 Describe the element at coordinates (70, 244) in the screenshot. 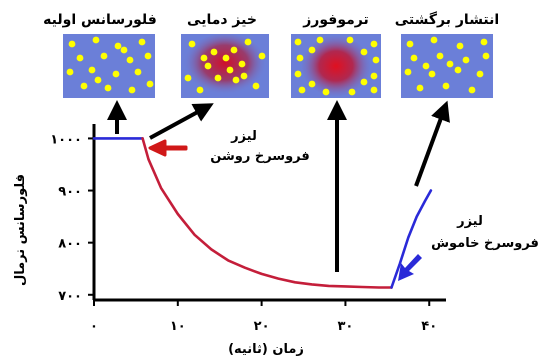

I see `y-tick-label: ۸۰۰` at that location.